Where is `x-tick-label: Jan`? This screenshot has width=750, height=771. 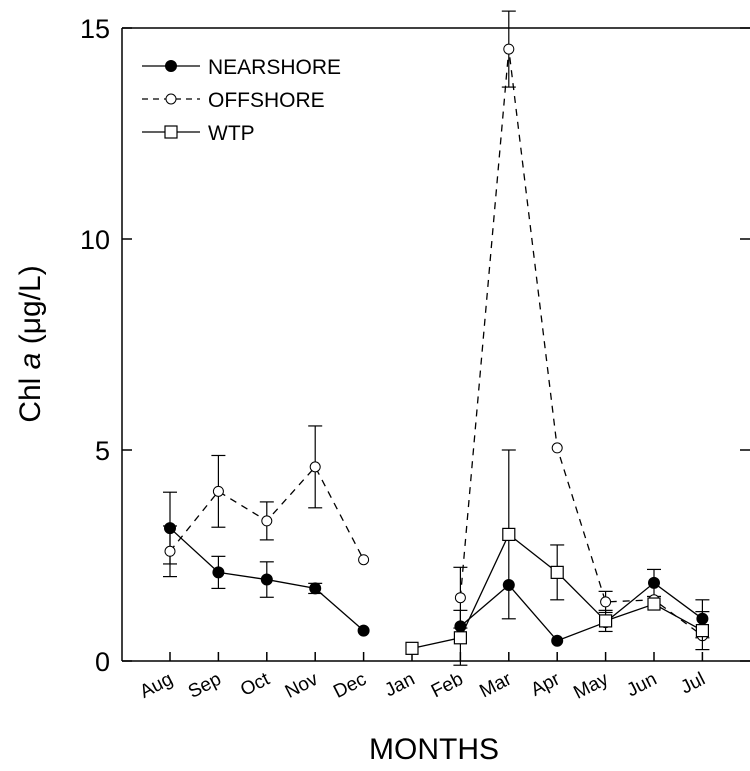
x-tick-label: Jan is located at coordinates (399, 685).